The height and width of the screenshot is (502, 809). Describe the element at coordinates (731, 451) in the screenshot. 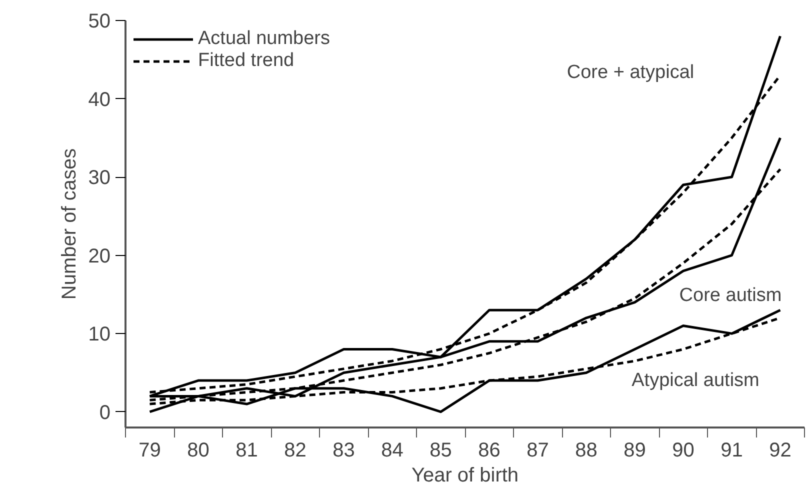

I see `x-tick-label: 91` at that location.